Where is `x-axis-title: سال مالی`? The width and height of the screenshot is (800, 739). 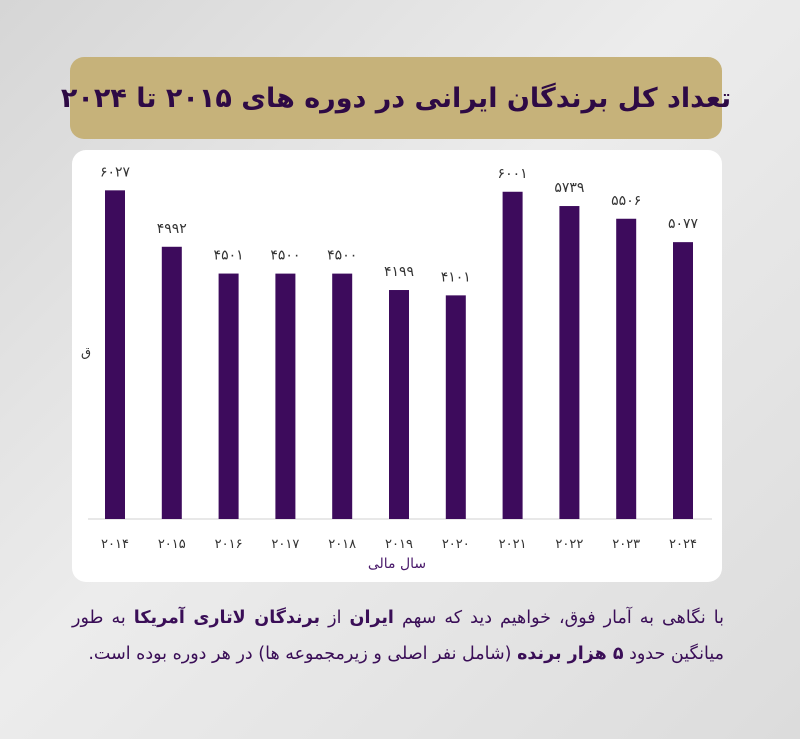
x-axis-title: سال مالی is located at coordinates (397, 564).